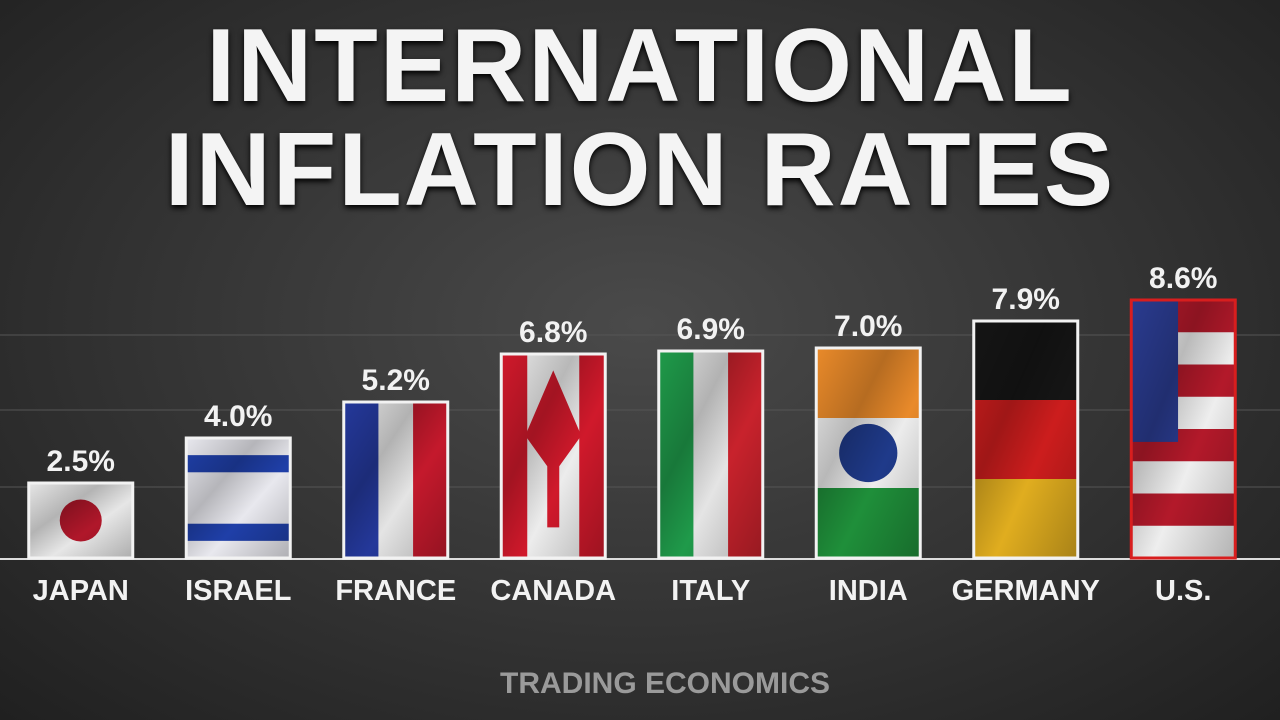  What do you see at coordinates (1026, 299) in the screenshot?
I see `value-label: 7.9%` at bounding box center [1026, 299].